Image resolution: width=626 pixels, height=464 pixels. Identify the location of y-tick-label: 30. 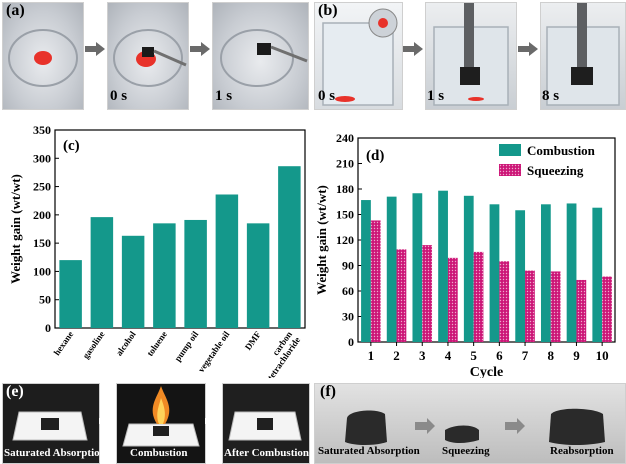
(348, 317).